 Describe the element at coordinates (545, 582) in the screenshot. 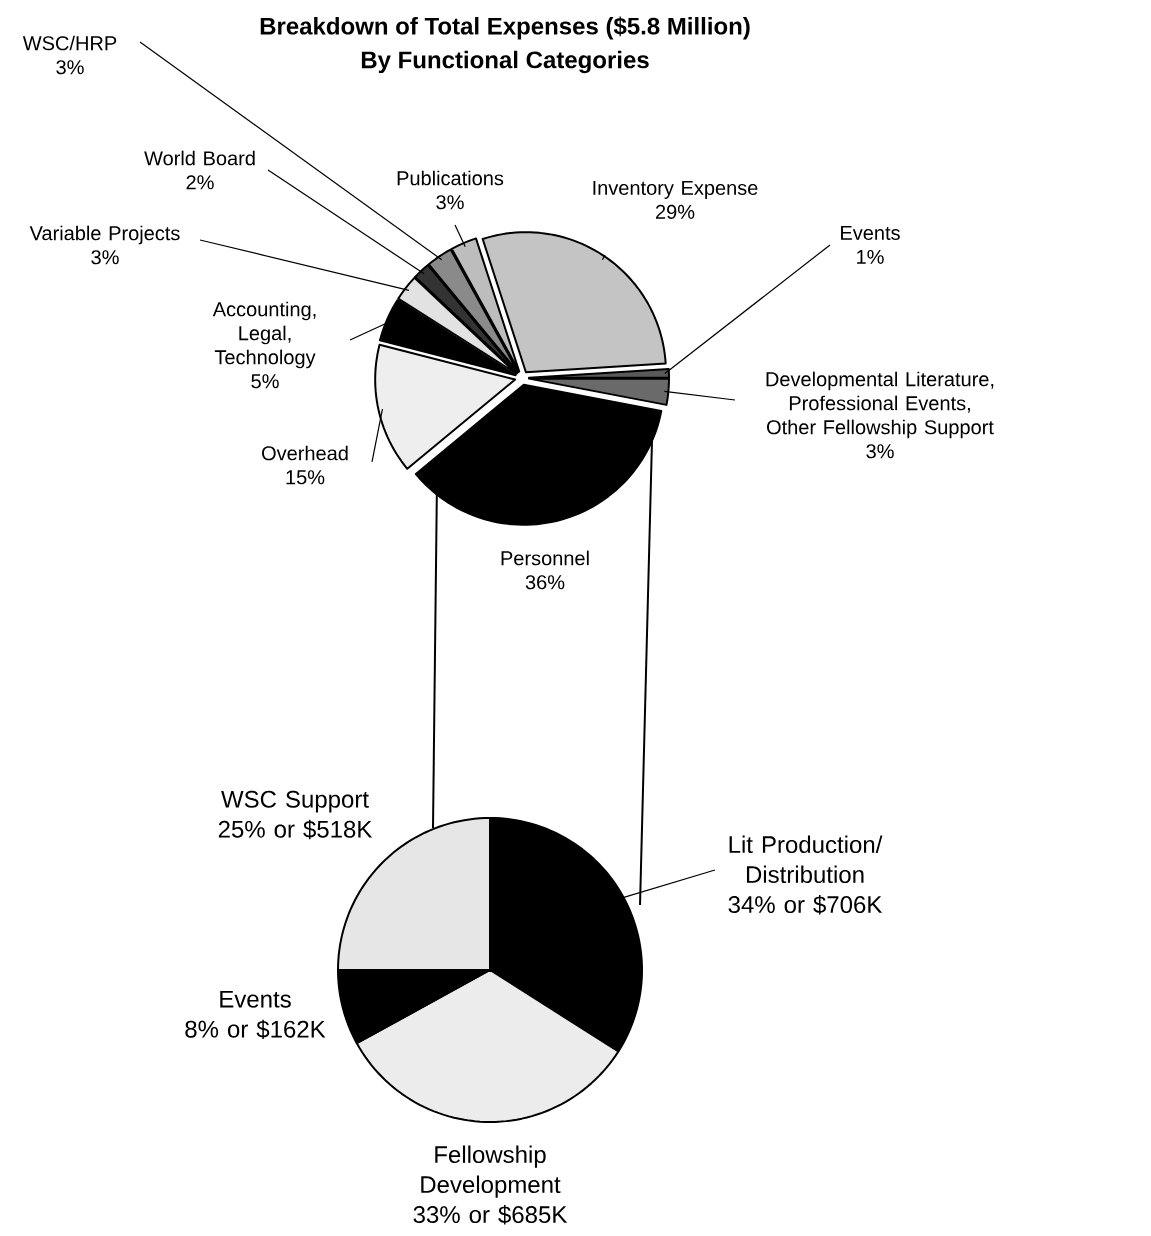

I see `data-label: 36%` at that location.